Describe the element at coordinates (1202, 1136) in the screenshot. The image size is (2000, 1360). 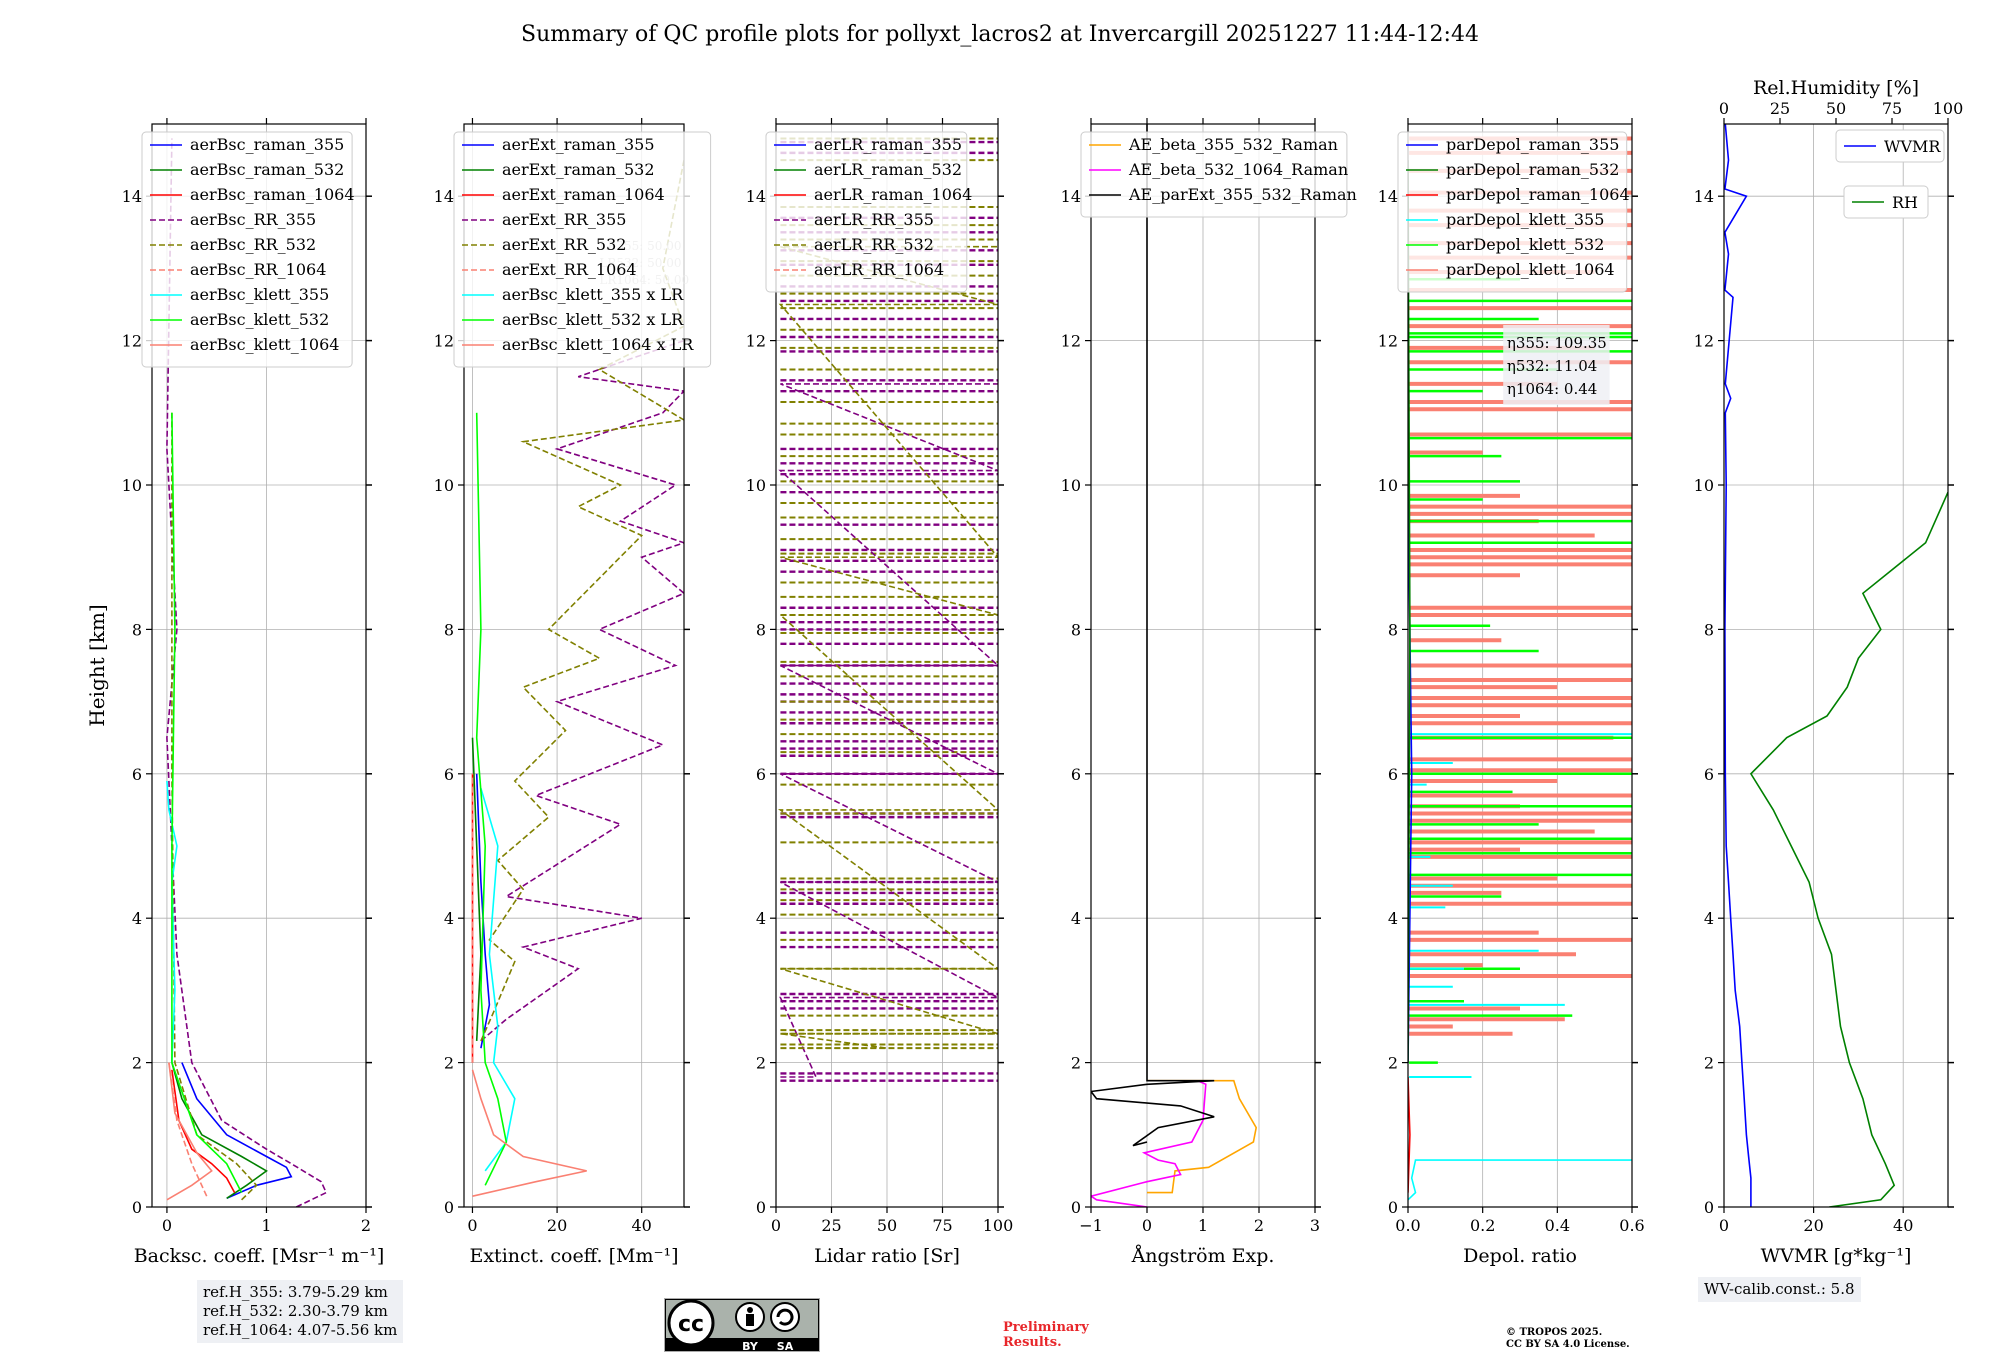
I see `series-AE_beta_355_532_Raman` at that location.